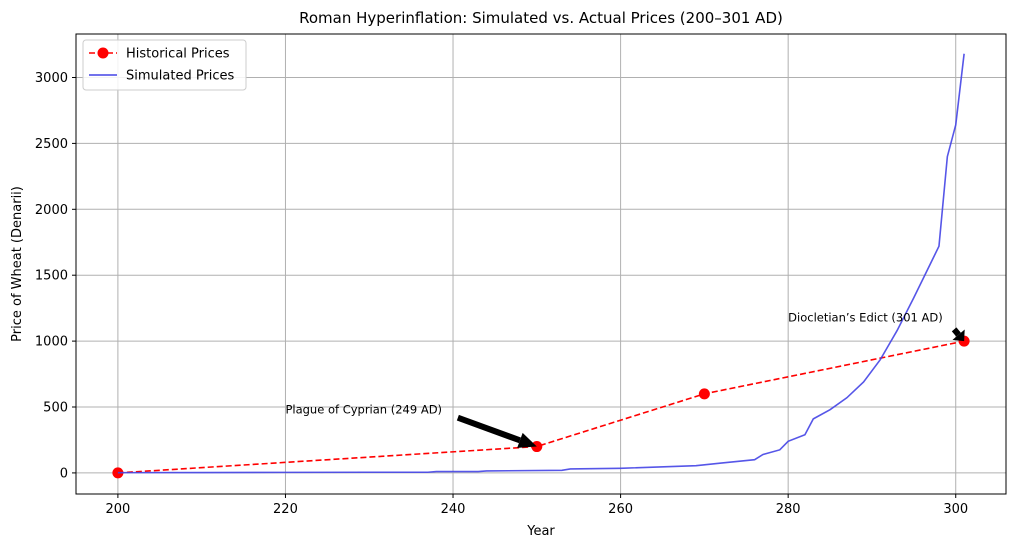  Describe the element at coordinates (180, 76) in the screenshot. I see `legend-label: Simulated Prices` at that location.